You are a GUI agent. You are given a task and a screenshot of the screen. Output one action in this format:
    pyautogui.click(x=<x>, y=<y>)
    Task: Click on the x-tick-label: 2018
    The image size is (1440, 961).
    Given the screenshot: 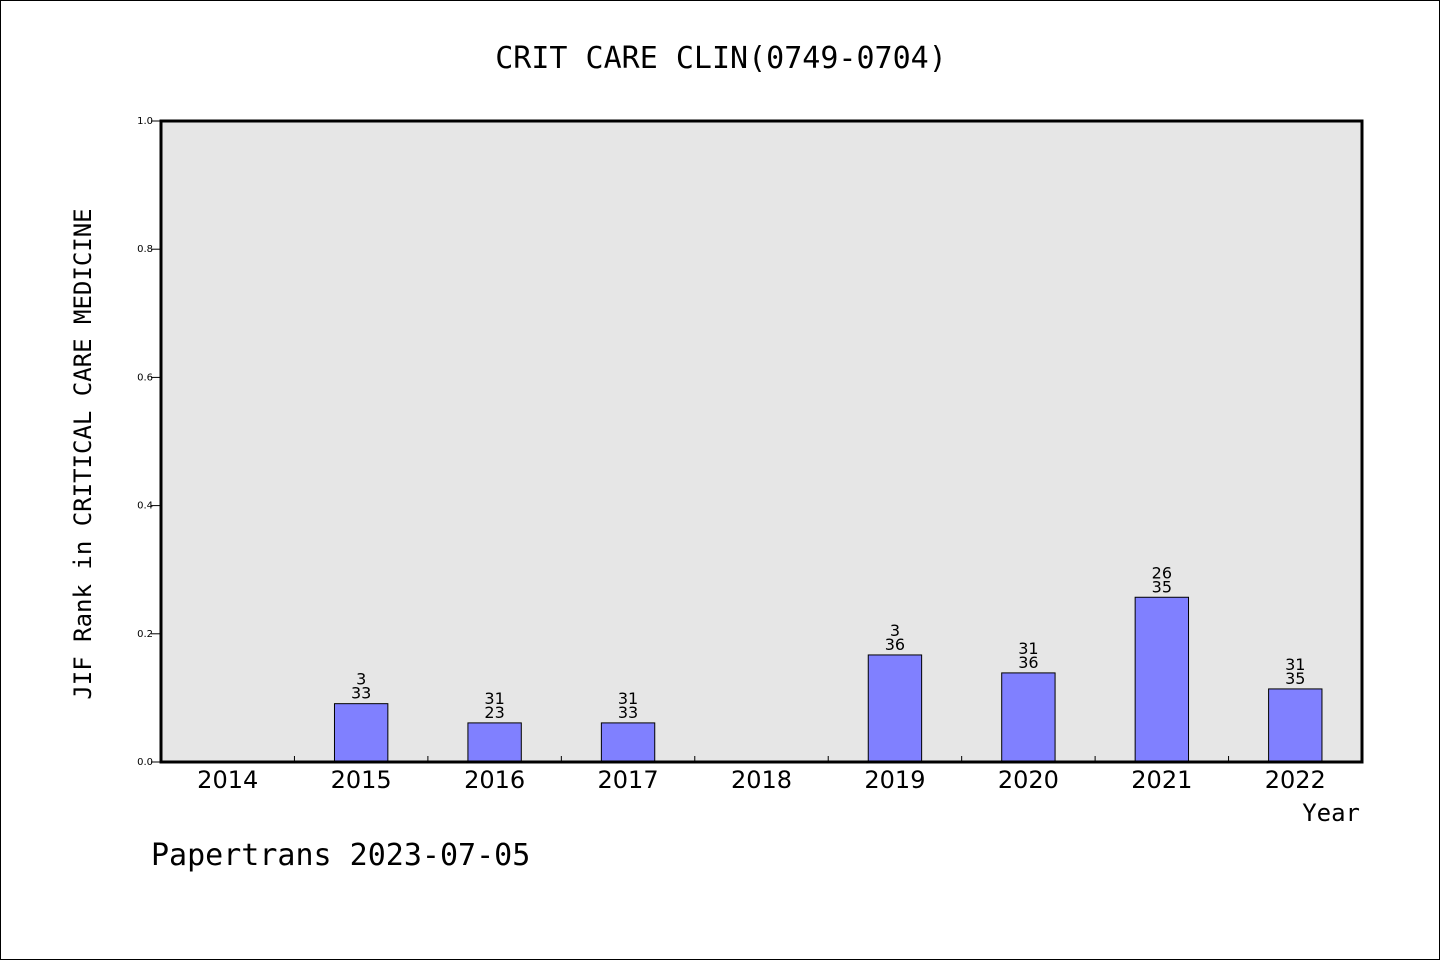 What is the action you would take?
    pyautogui.click(x=761, y=780)
    